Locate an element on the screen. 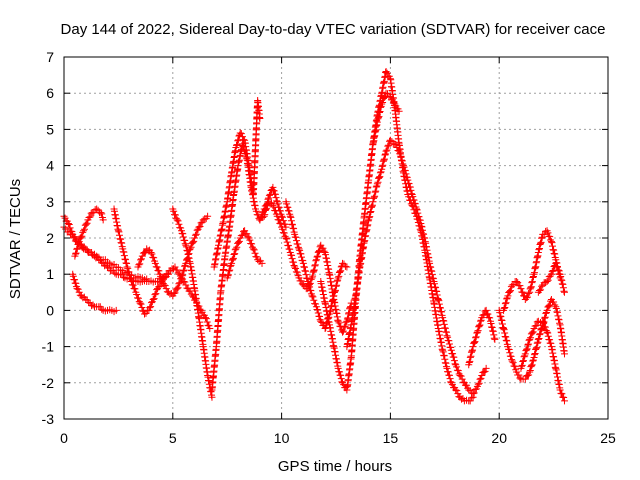 Image resolution: width=640 pixels, height=480 pixels. y-tick-label: 5 is located at coordinates (50, 129).